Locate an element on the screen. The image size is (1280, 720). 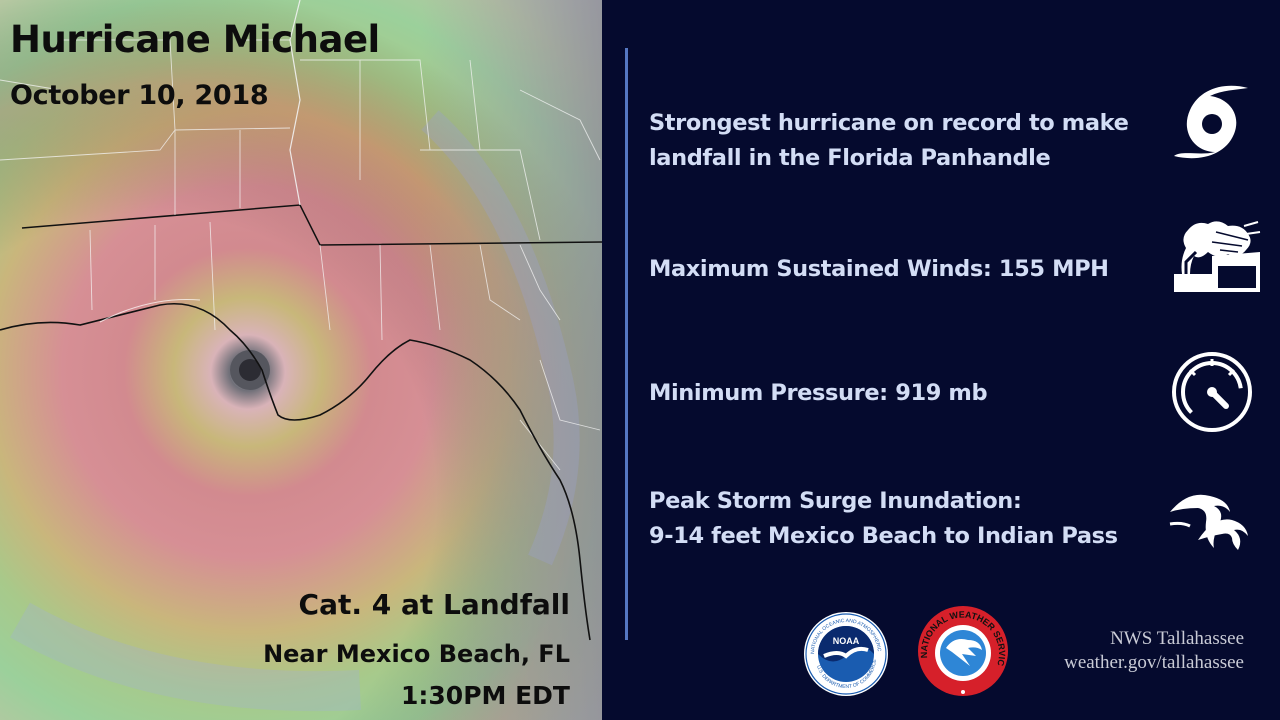
office-name: NWS Tallahassee is located at coordinates (1177, 638).